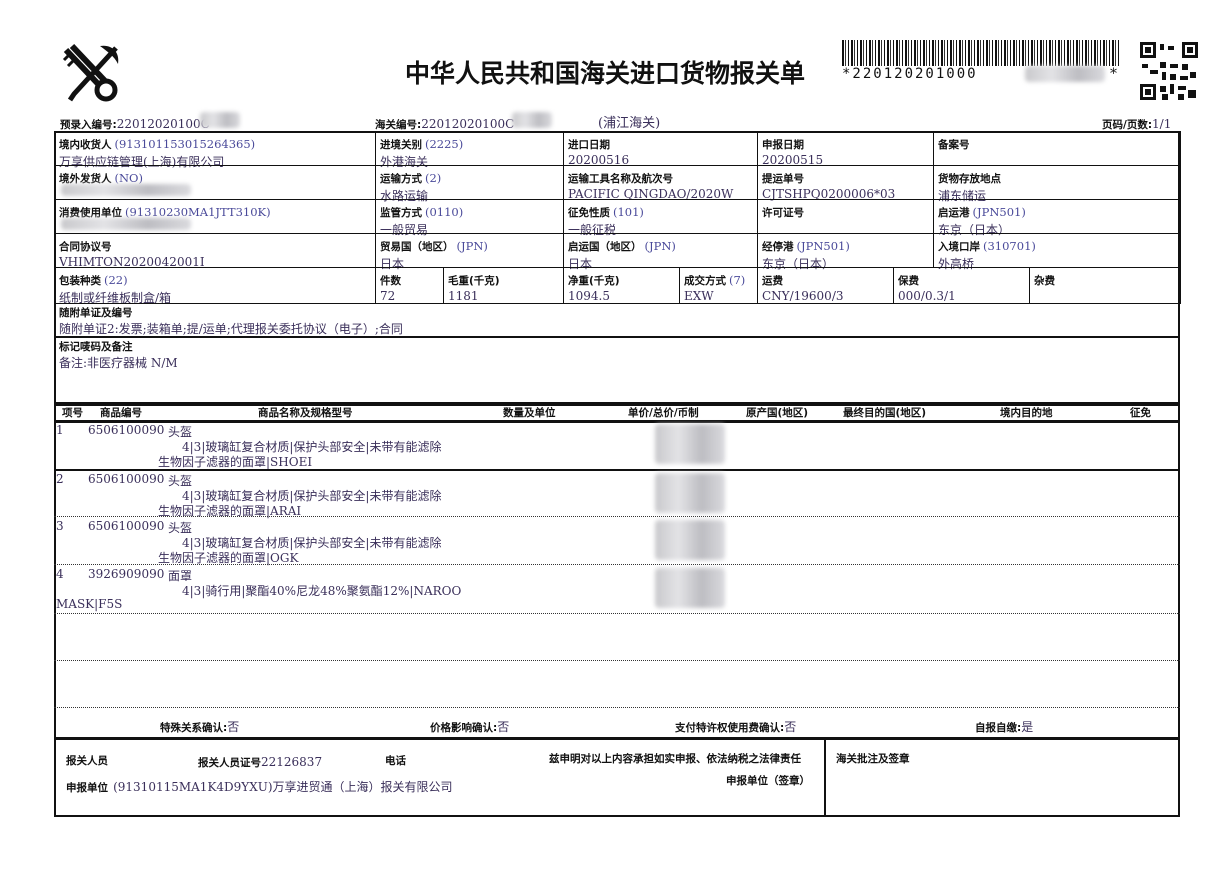 This screenshot has width=1222, height=874. I want to click on field-label: 合同协议号, so click(85, 247).